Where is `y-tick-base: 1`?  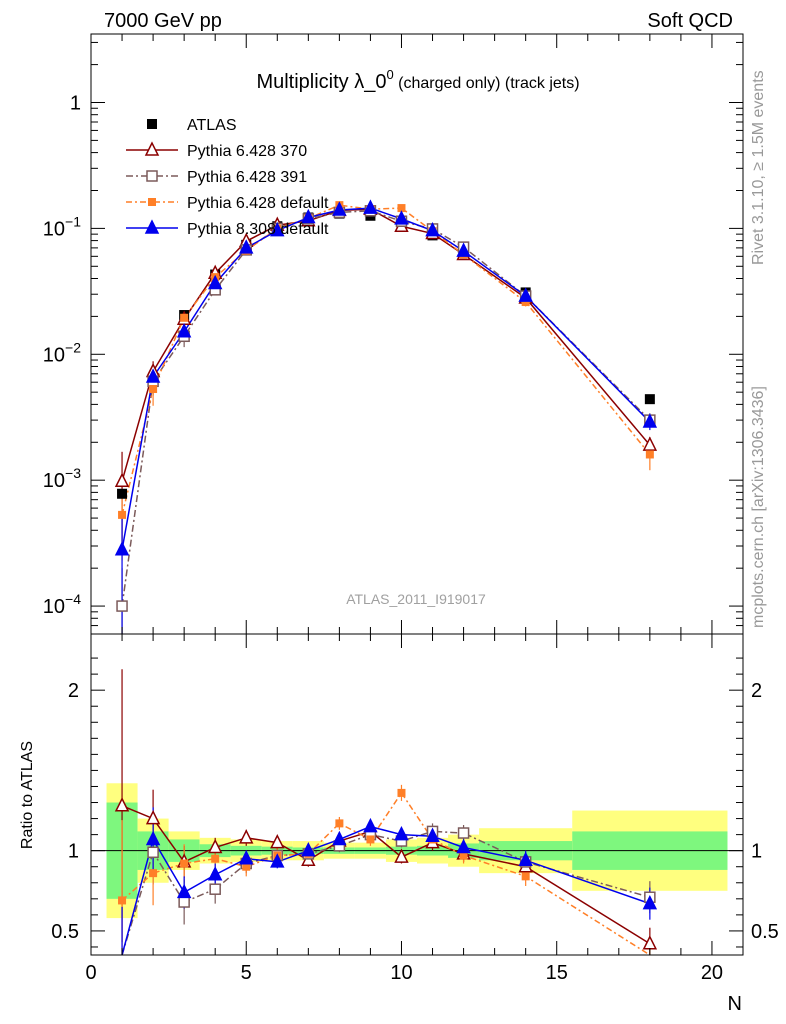 y-tick-base: 1 is located at coordinates (75, 103).